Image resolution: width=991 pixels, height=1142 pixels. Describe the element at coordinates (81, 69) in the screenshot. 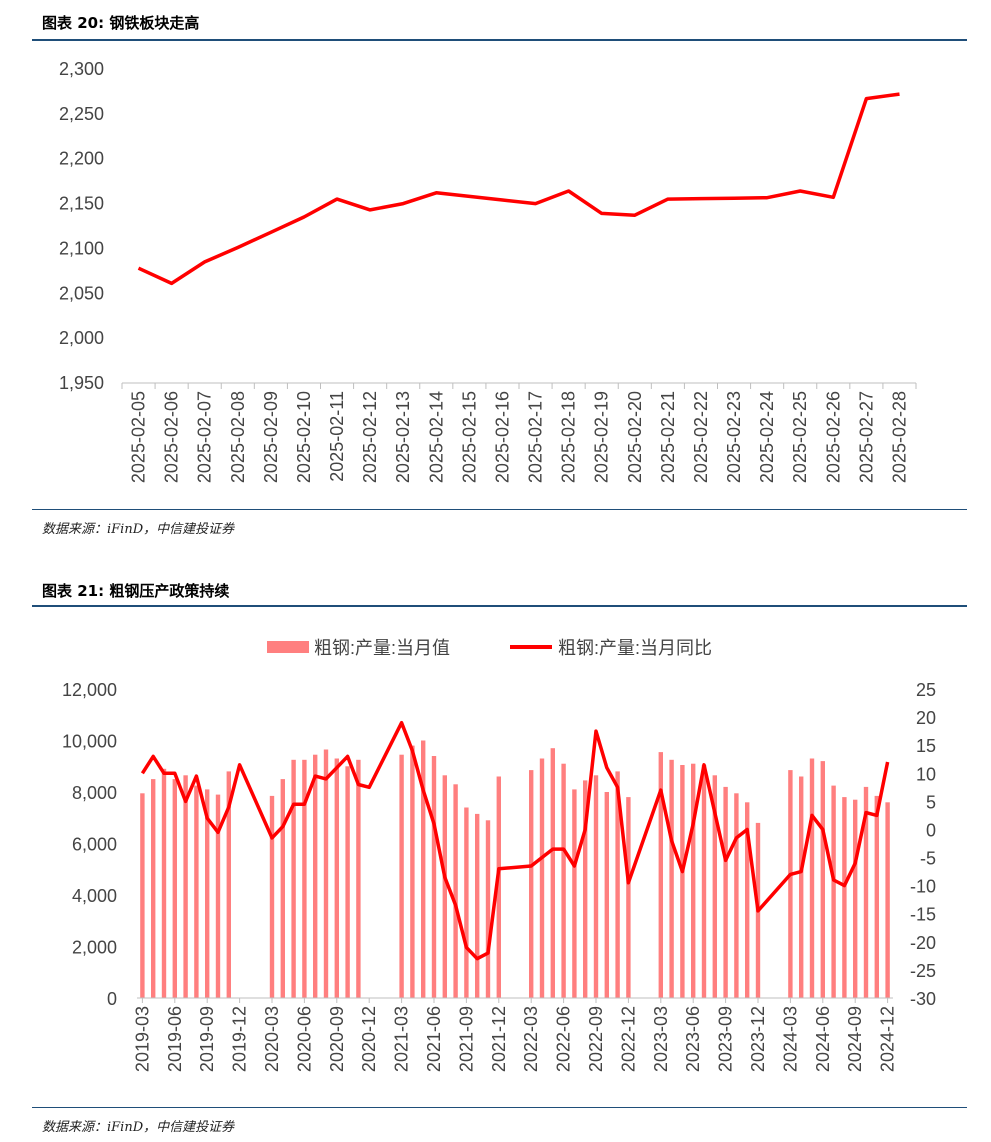

I see `y-tick-label: 2,300` at that location.